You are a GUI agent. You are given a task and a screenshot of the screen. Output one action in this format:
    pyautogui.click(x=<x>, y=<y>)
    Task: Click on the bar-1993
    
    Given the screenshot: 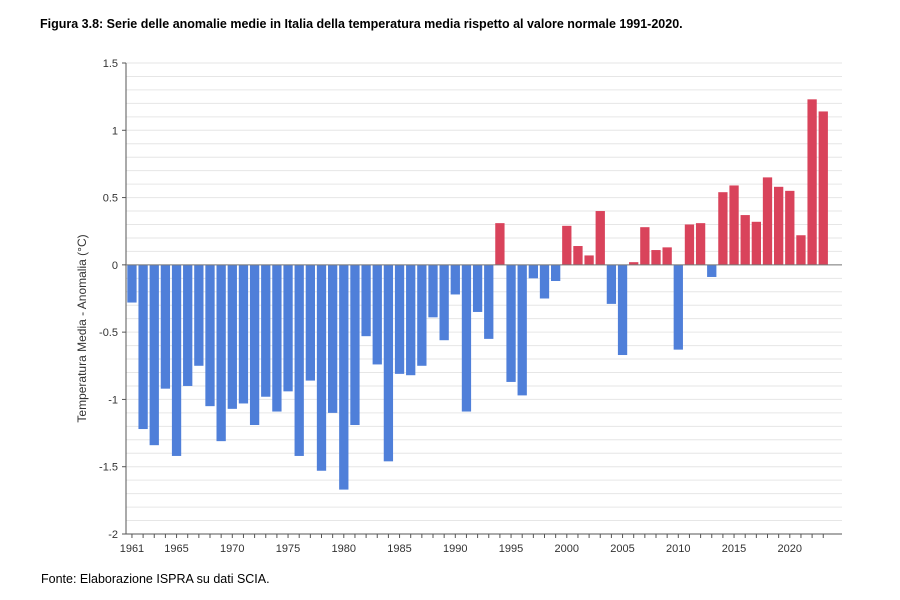 What is the action you would take?
    pyautogui.click(x=489, y=301)
    